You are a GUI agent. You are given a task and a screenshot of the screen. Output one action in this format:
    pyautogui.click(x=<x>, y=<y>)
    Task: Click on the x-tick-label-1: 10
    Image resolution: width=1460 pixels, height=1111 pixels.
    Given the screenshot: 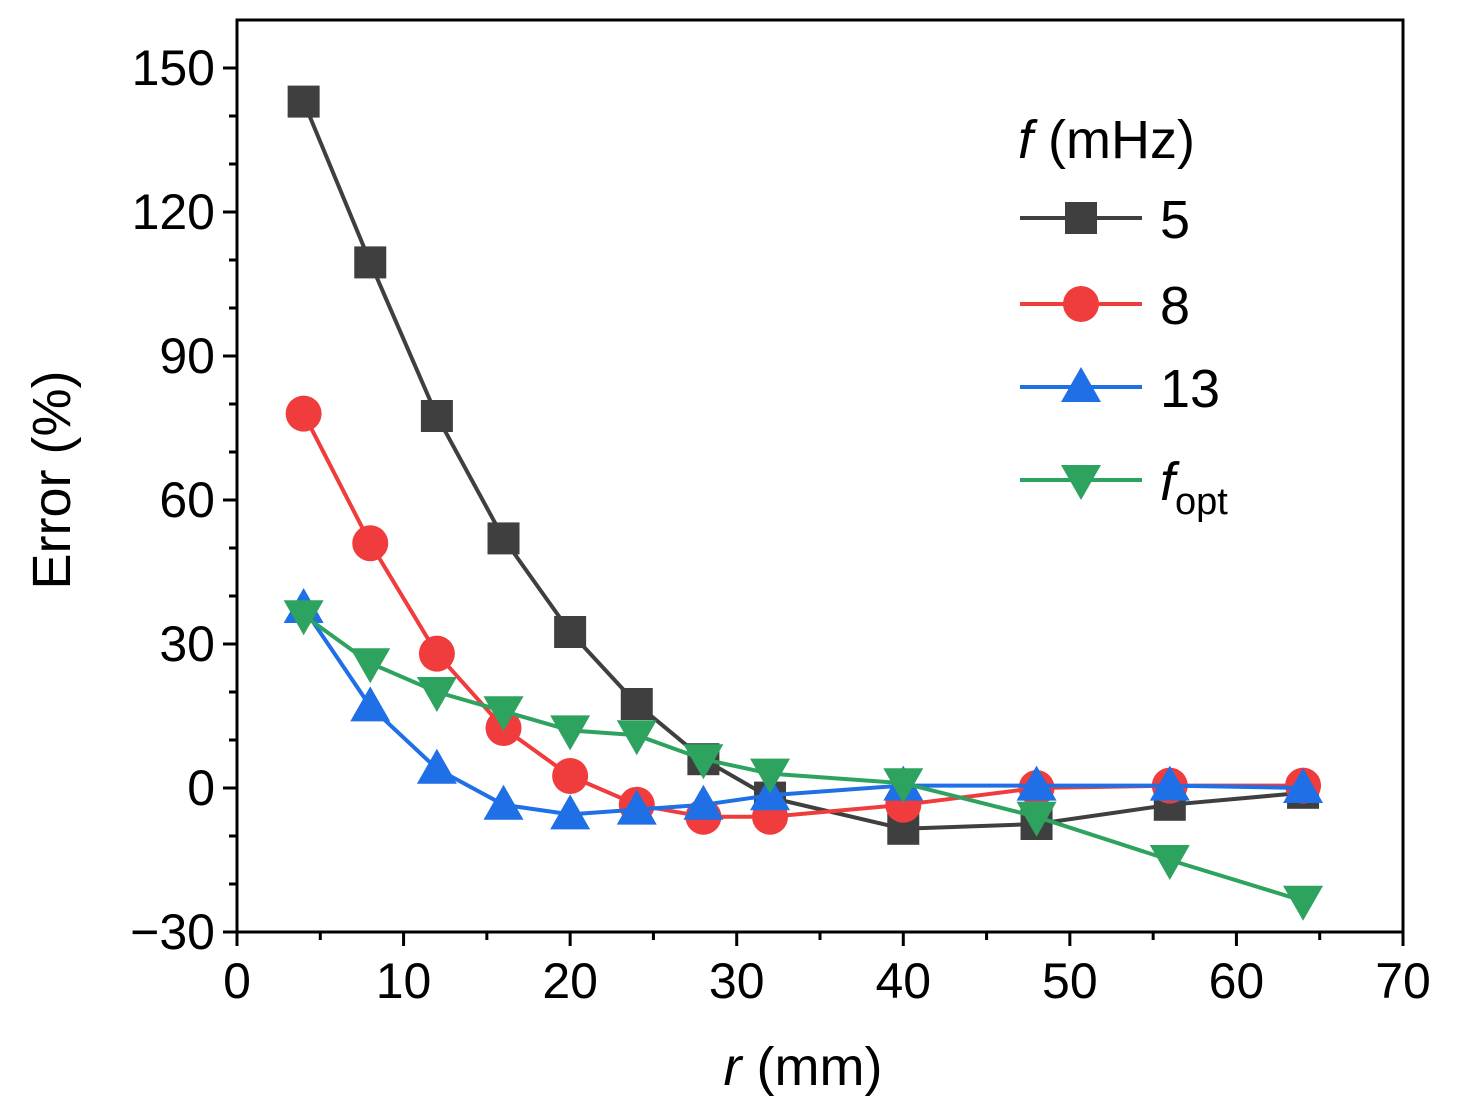 What is the action you would take?
    pyautogui.click(x=404, y=981)
    